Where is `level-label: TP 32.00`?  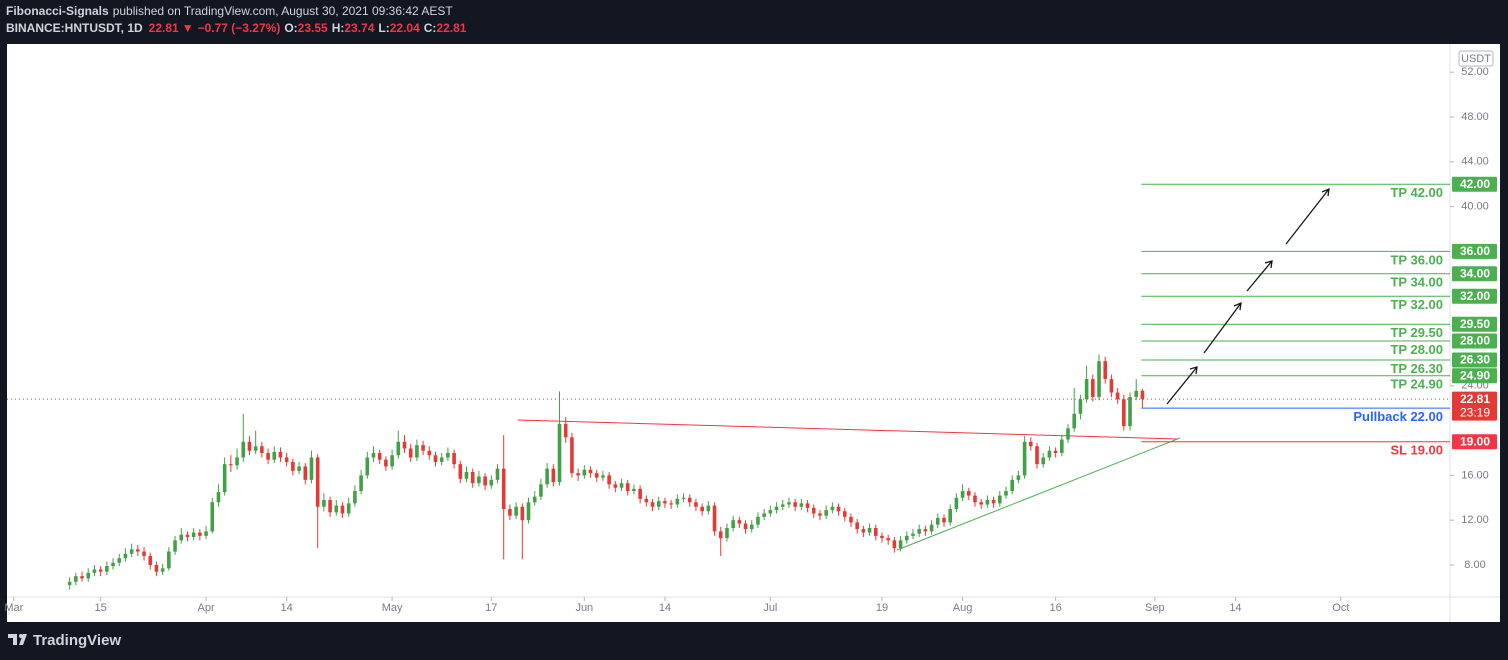 level-label: TP 32.00 is located at coordinates (1416, 304).